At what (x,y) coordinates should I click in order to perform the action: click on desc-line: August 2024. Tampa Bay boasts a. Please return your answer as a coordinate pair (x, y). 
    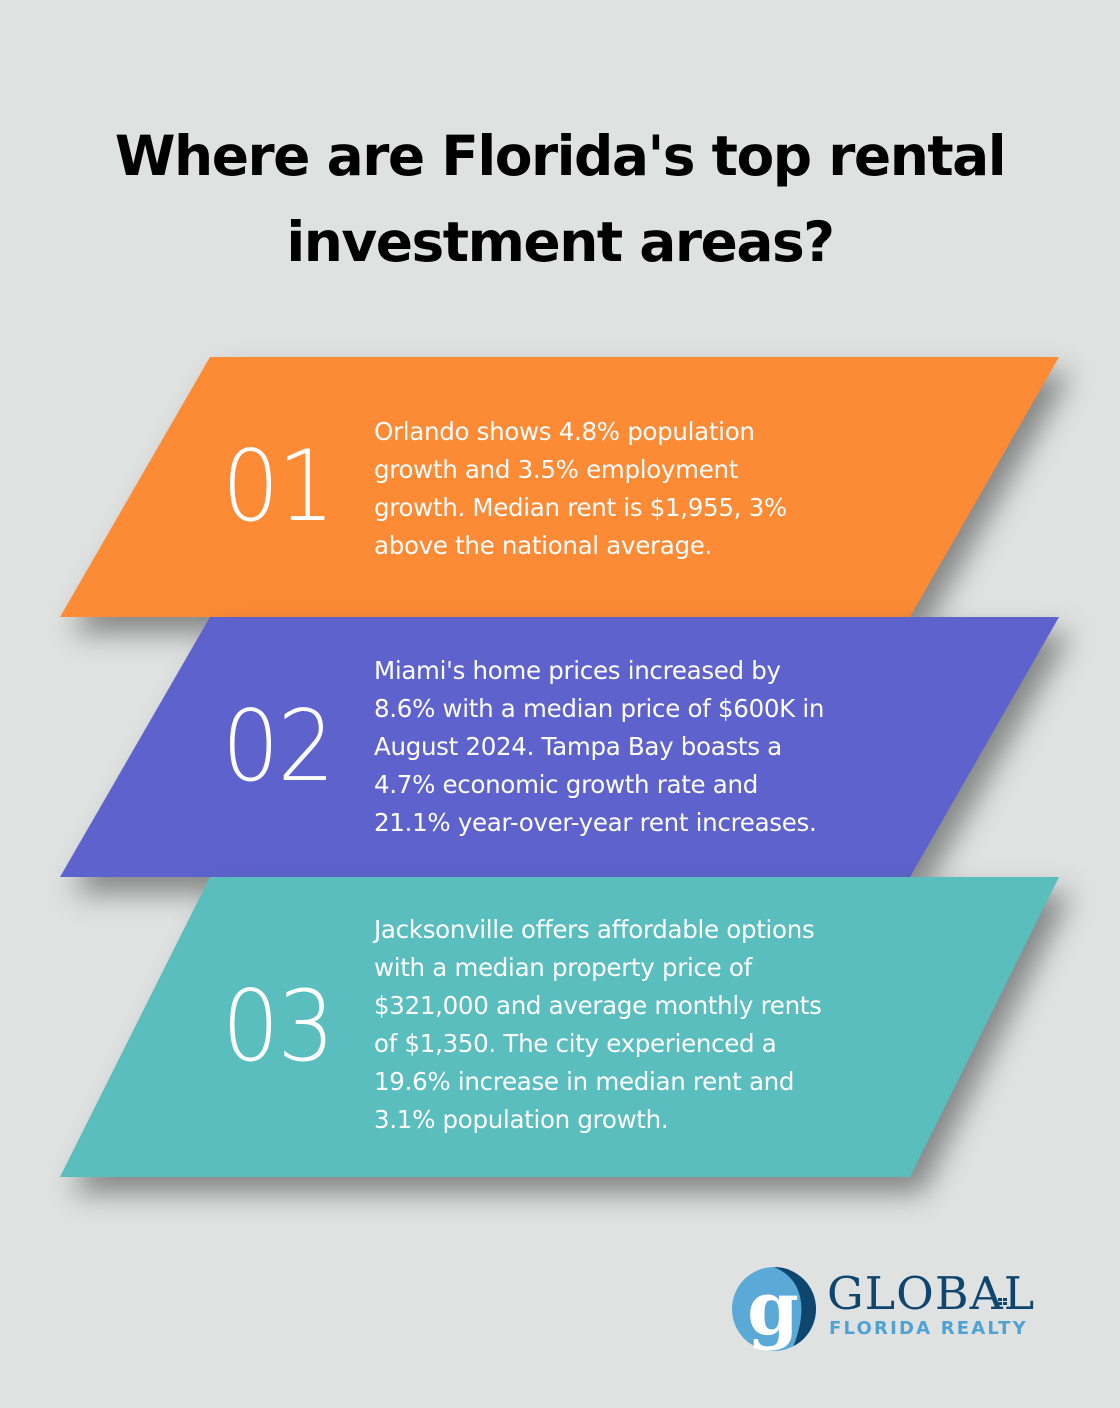
    Looking at the image, I should click on (578, 746).